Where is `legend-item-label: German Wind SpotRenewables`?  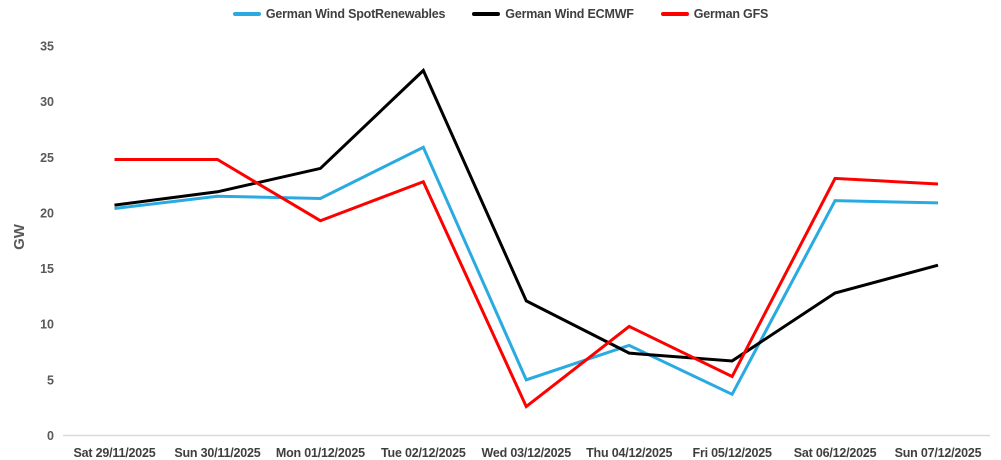
legend-item-label: German Wind SpotRenewables is located at coordinates (355, 14).